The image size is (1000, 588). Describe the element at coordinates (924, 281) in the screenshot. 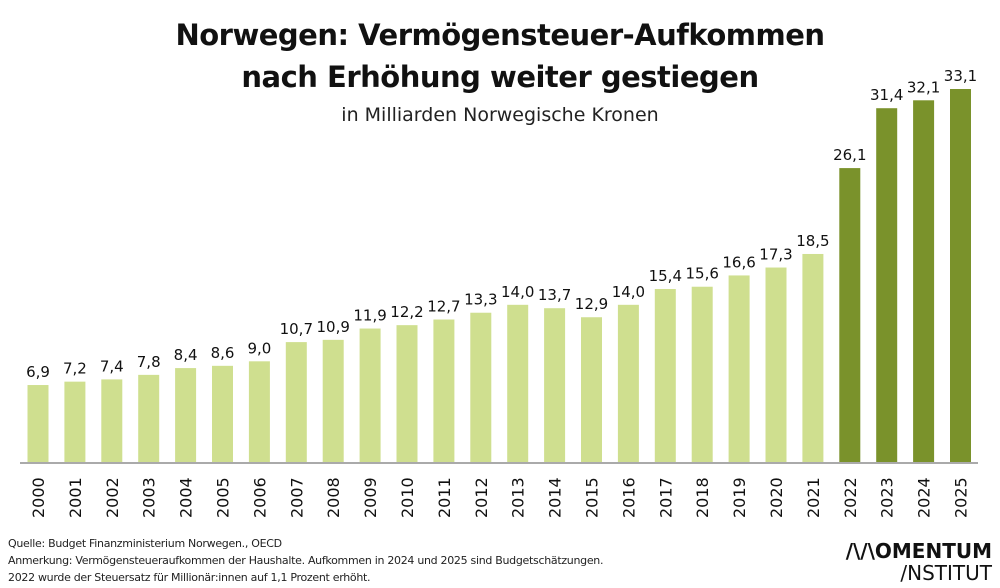

I see `bar-2024` at that location.